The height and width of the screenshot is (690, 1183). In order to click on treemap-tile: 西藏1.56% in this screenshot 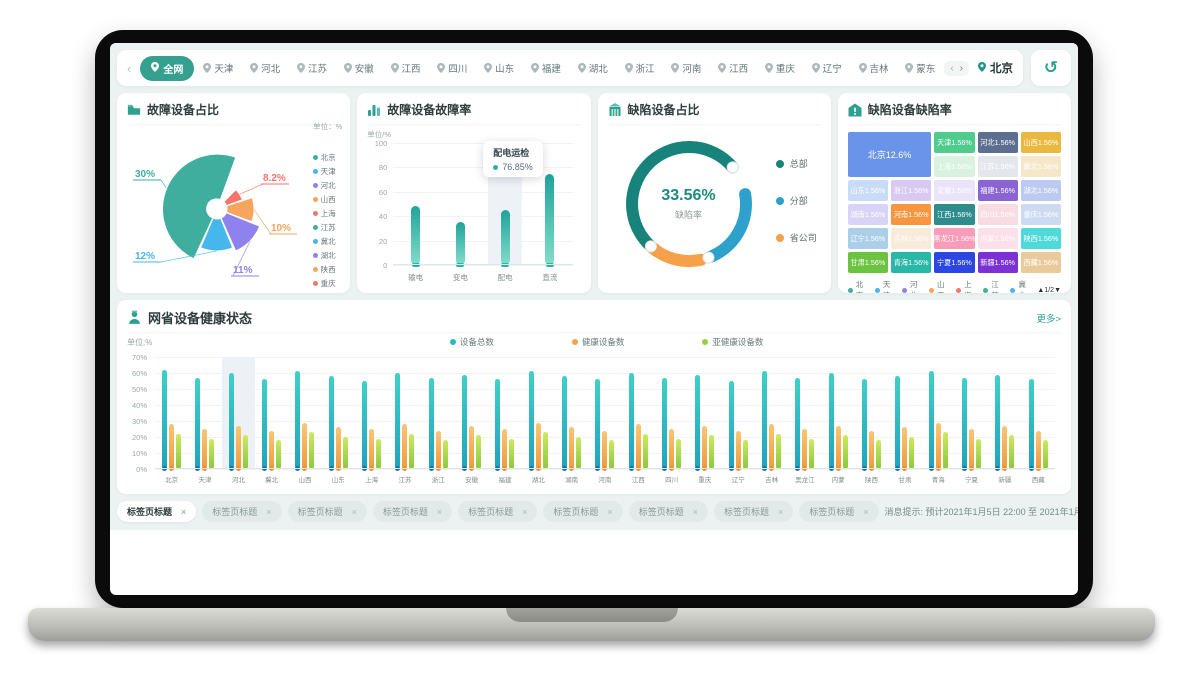, I will do `click(1040, 262)`.